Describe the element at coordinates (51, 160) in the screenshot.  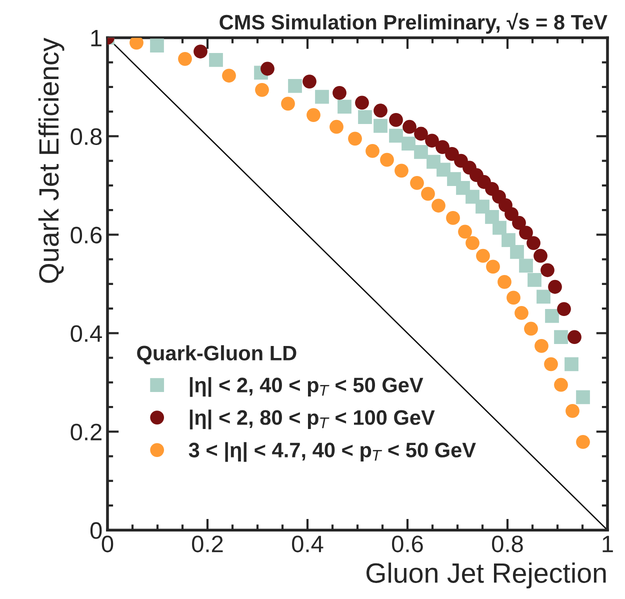
I see `y-axis-title: Quark Jet Efficiency` at that location.